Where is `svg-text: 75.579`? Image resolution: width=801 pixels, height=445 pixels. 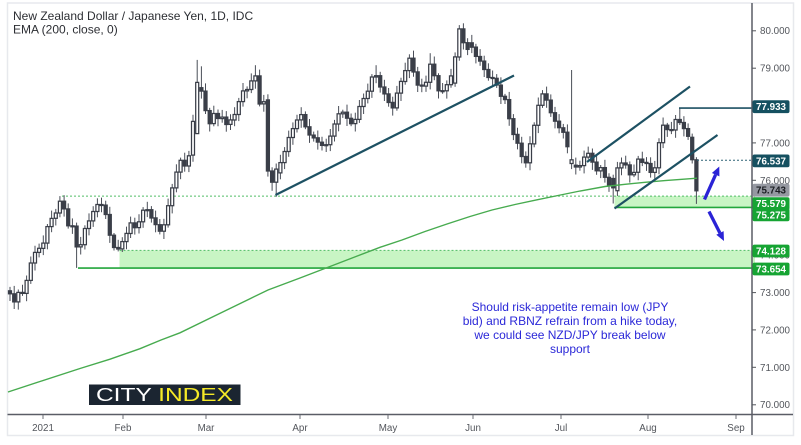
svg-text: 75.579 is located at coordinates (771, 204).